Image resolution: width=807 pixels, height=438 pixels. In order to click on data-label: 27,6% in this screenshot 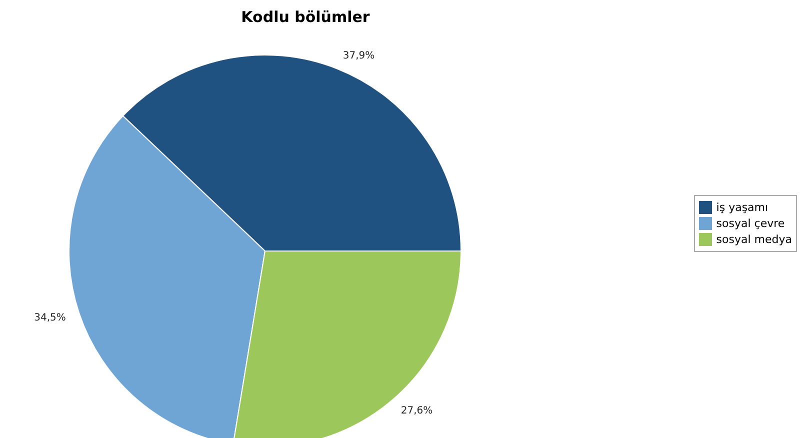, I will do `click(416, 411)`.